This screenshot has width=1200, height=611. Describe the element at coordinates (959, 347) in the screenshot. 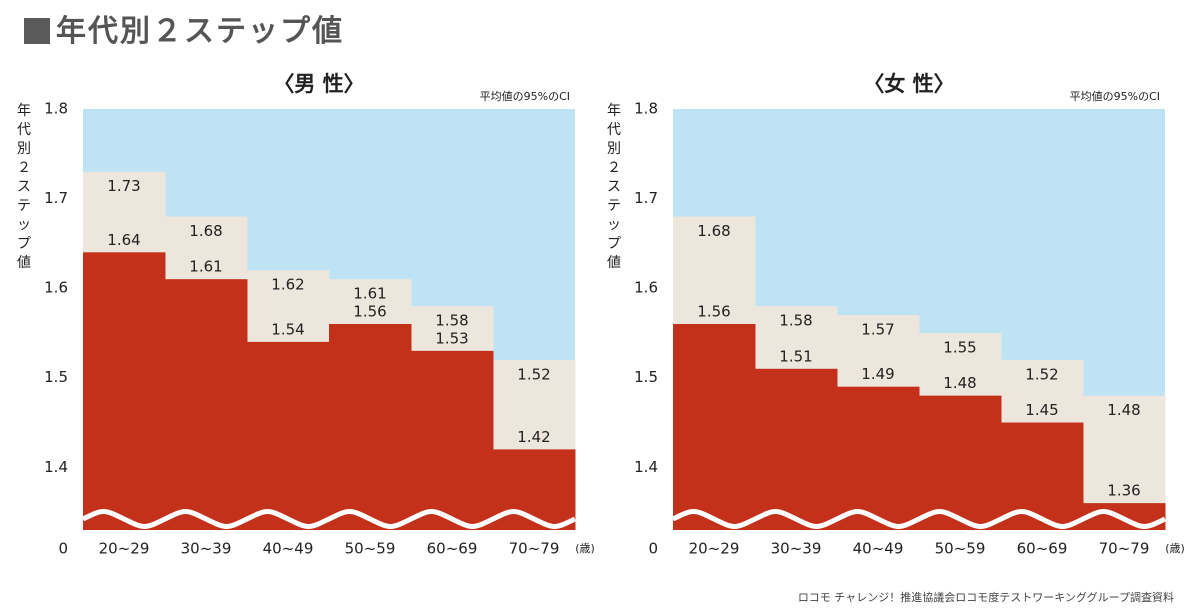

I see `upper-ci-label: 1.55` at that location.